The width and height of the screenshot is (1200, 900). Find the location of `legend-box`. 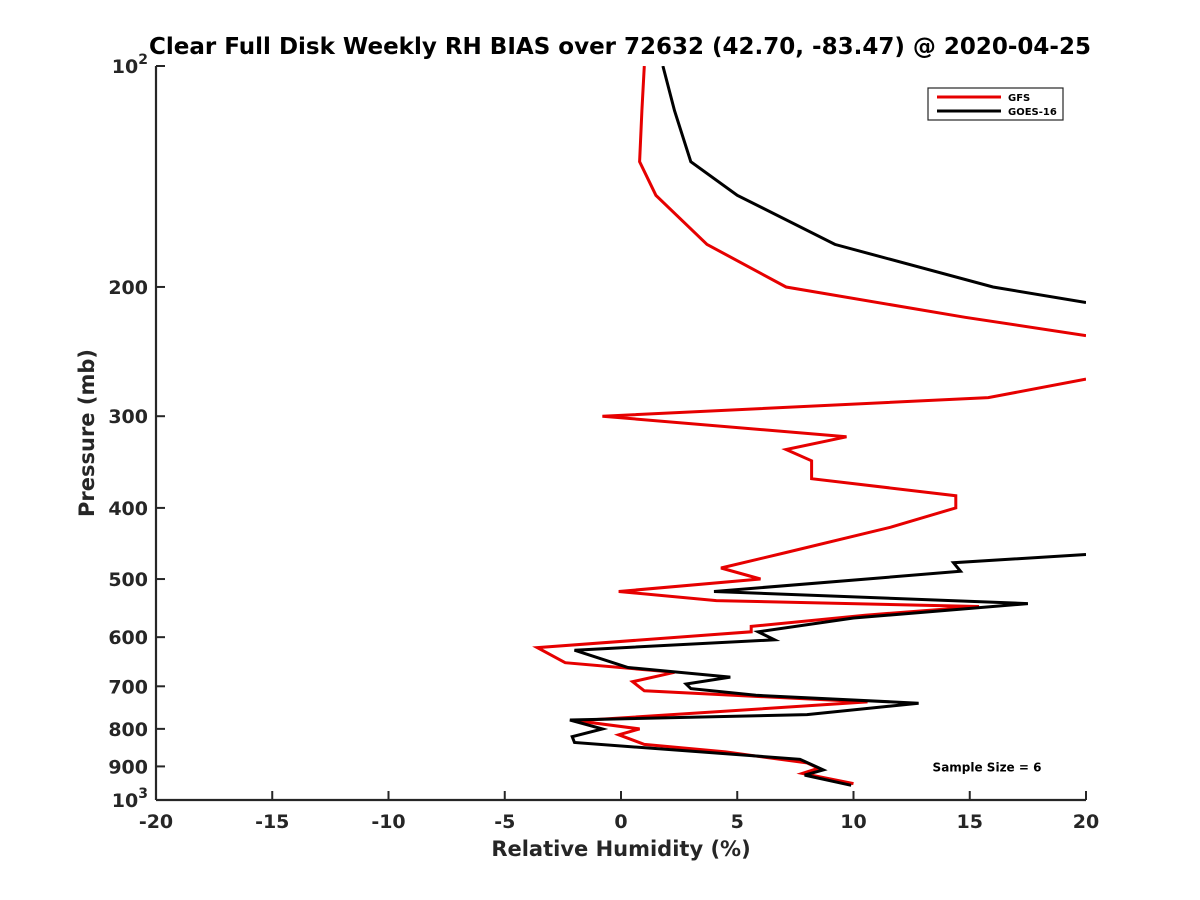

legend-box is located at coordinates (995, 104).